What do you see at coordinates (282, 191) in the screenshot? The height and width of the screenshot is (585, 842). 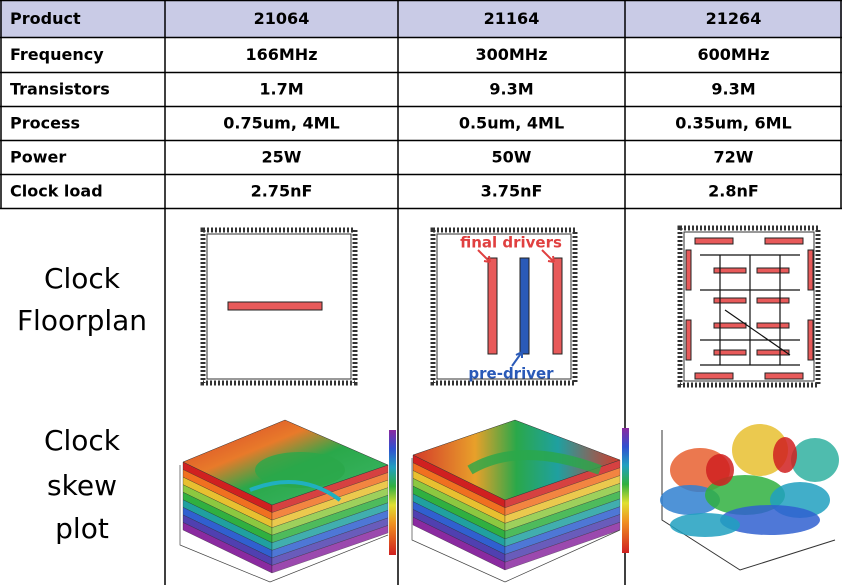 I see `cell-value: 2.75nF` at bounding box center [282, 191].